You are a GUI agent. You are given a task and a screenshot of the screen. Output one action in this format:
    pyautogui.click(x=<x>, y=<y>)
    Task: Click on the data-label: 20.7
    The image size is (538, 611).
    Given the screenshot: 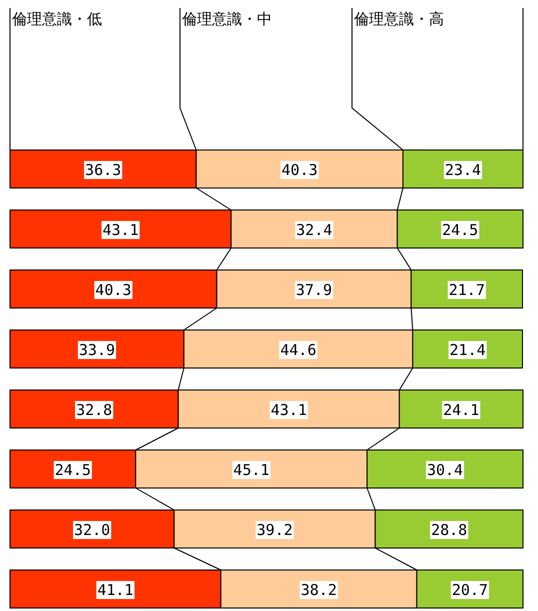 What is the action you would take?
    pyautogui.click(x=470, y=590)
    